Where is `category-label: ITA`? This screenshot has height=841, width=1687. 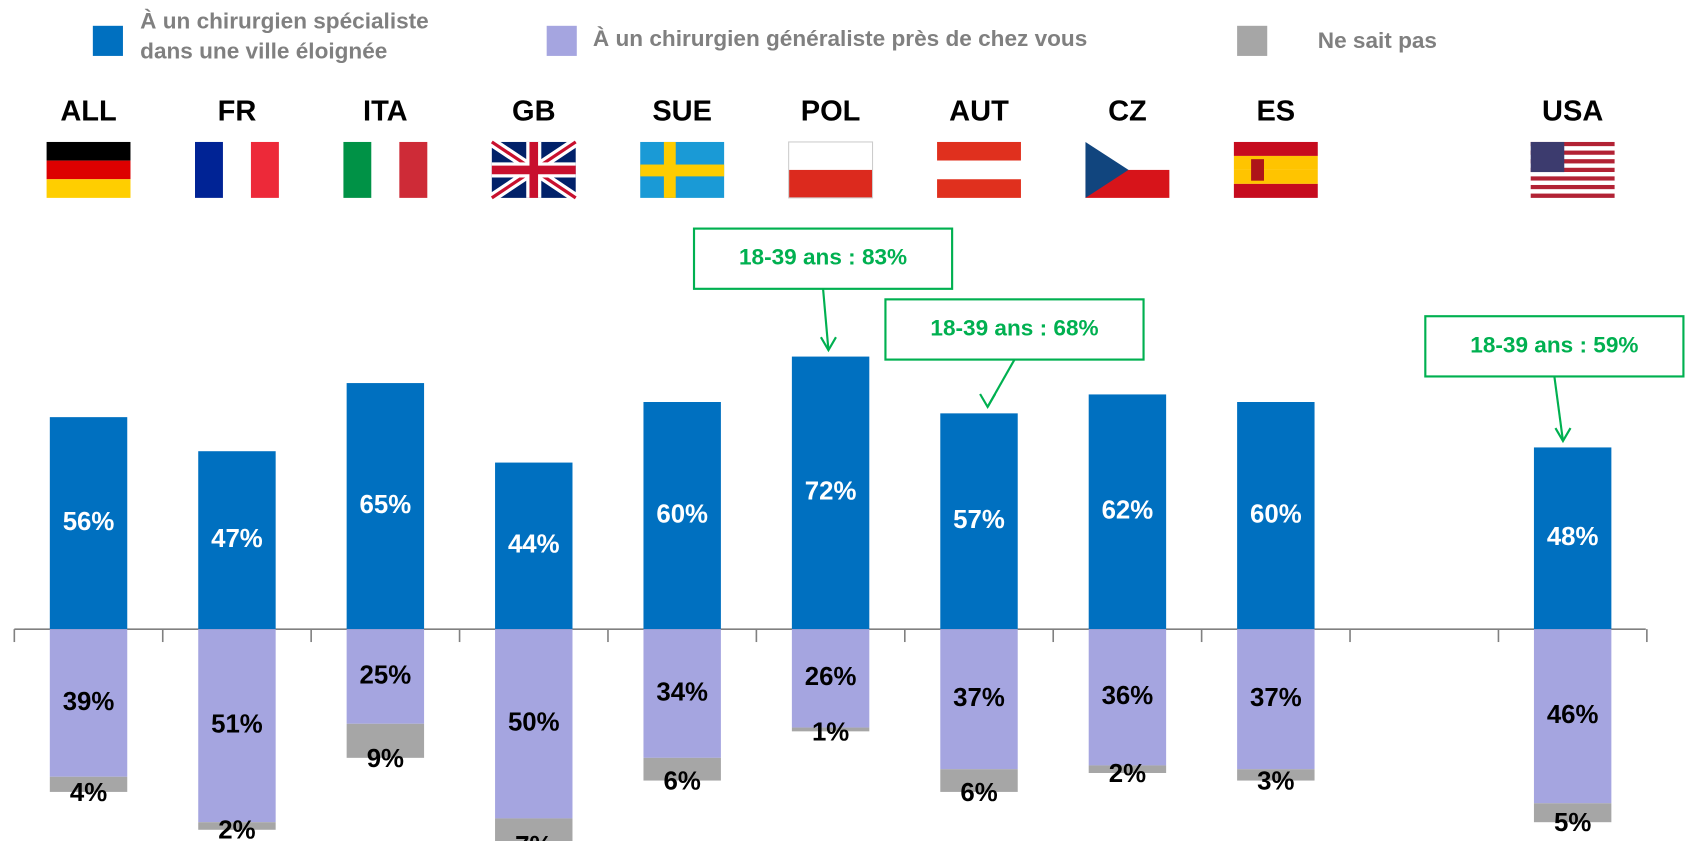 category-label: ITA is located at coordinates (385, 112).